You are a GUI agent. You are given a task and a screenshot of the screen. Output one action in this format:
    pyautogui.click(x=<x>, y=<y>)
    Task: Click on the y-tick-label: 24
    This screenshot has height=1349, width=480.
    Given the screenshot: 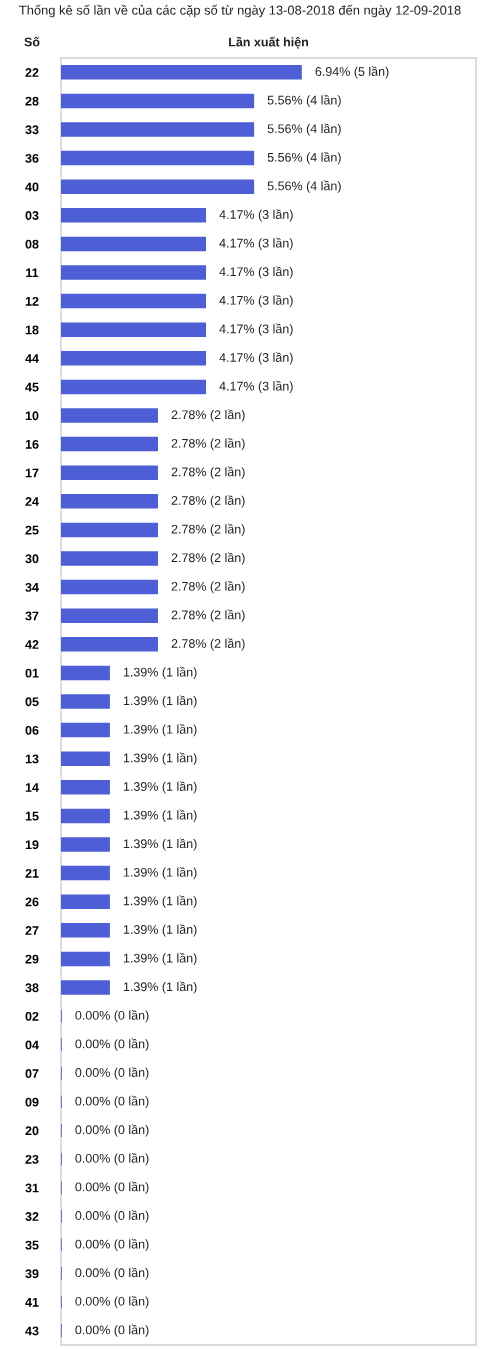 What is the action you would take?
    pyautogui.click(x=32, y=501)
    